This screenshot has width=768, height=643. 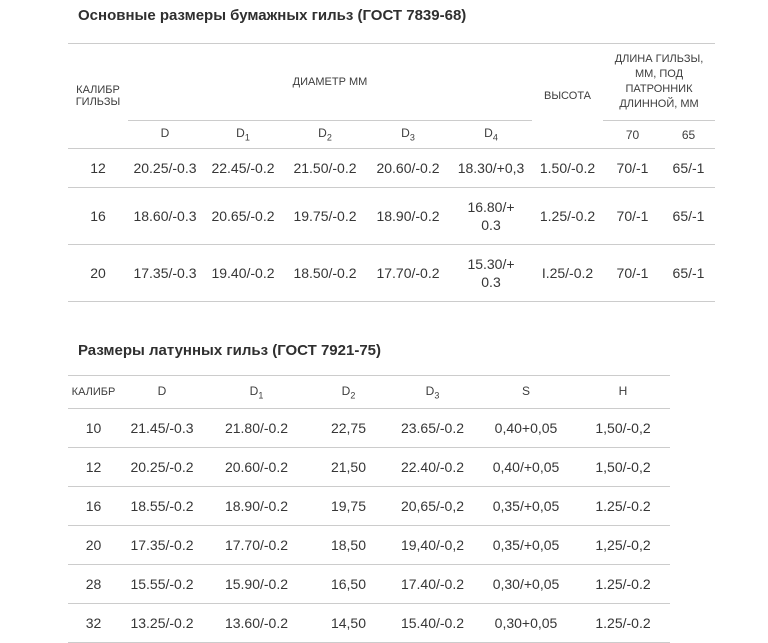 What do you see at coordinates (243, 216) in the screenshot?
I see `cell-d1: 20.65/-0.2` at bounding box center [243, 216].